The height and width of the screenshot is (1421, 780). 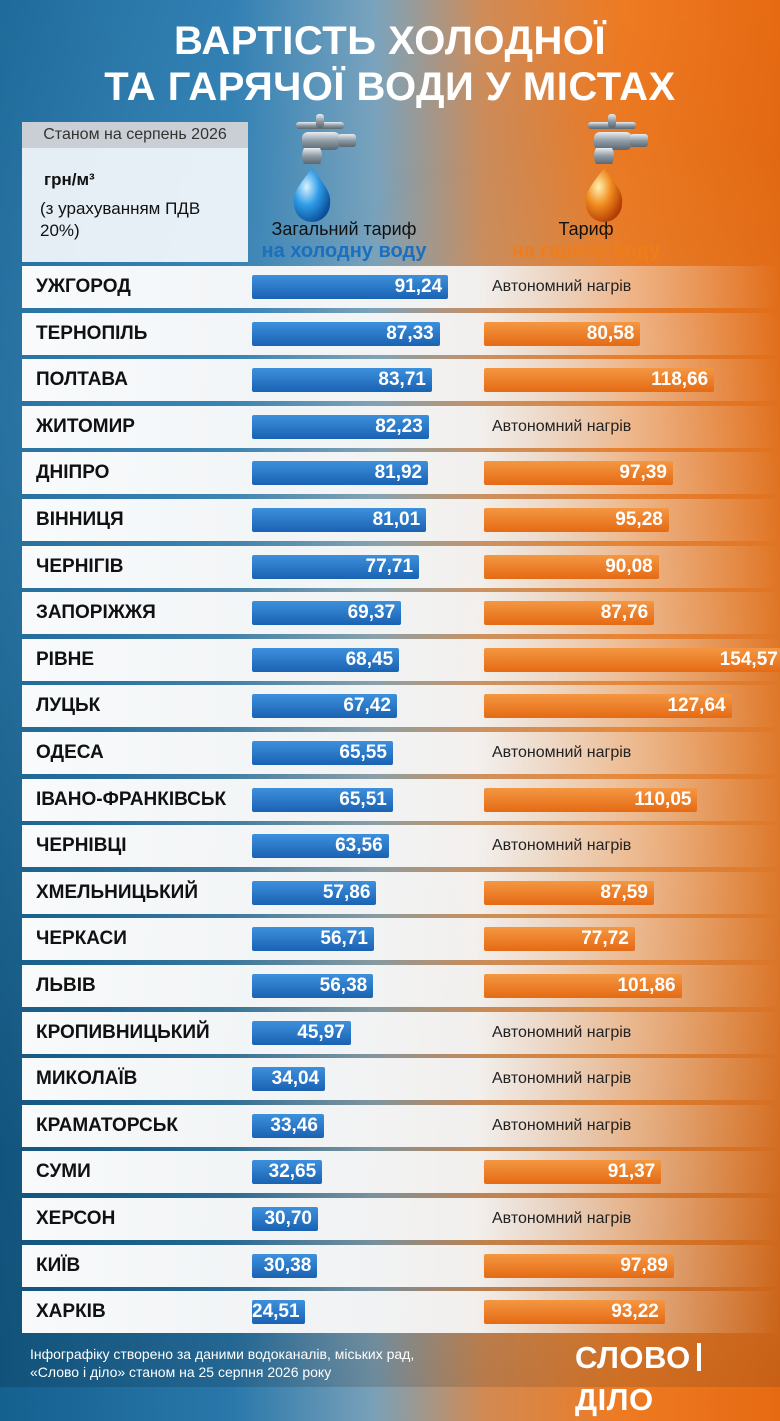 What do you see at coordinates (633, 1357) in the screenshot?
I see `logo-text-left: СЛОВО` at bounding box center [633, 1357].